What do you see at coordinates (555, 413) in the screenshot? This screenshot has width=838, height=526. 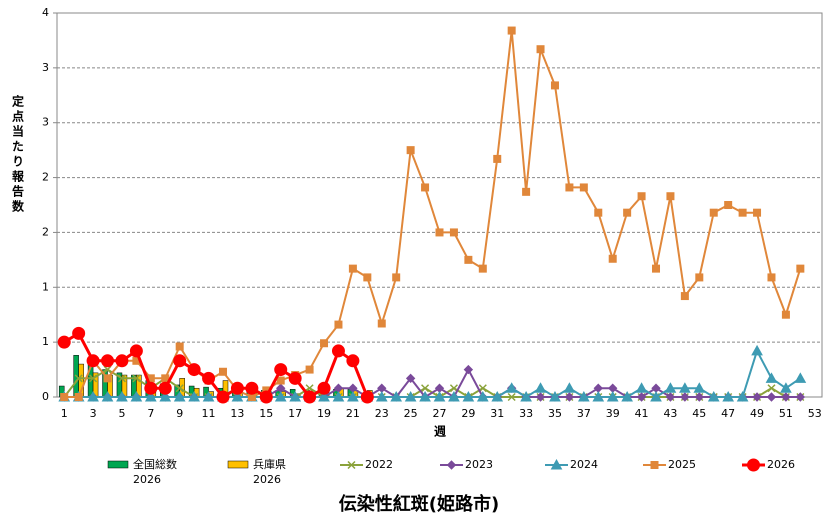 I see `x-tick-label: 35` at bounding box center [555, 413].